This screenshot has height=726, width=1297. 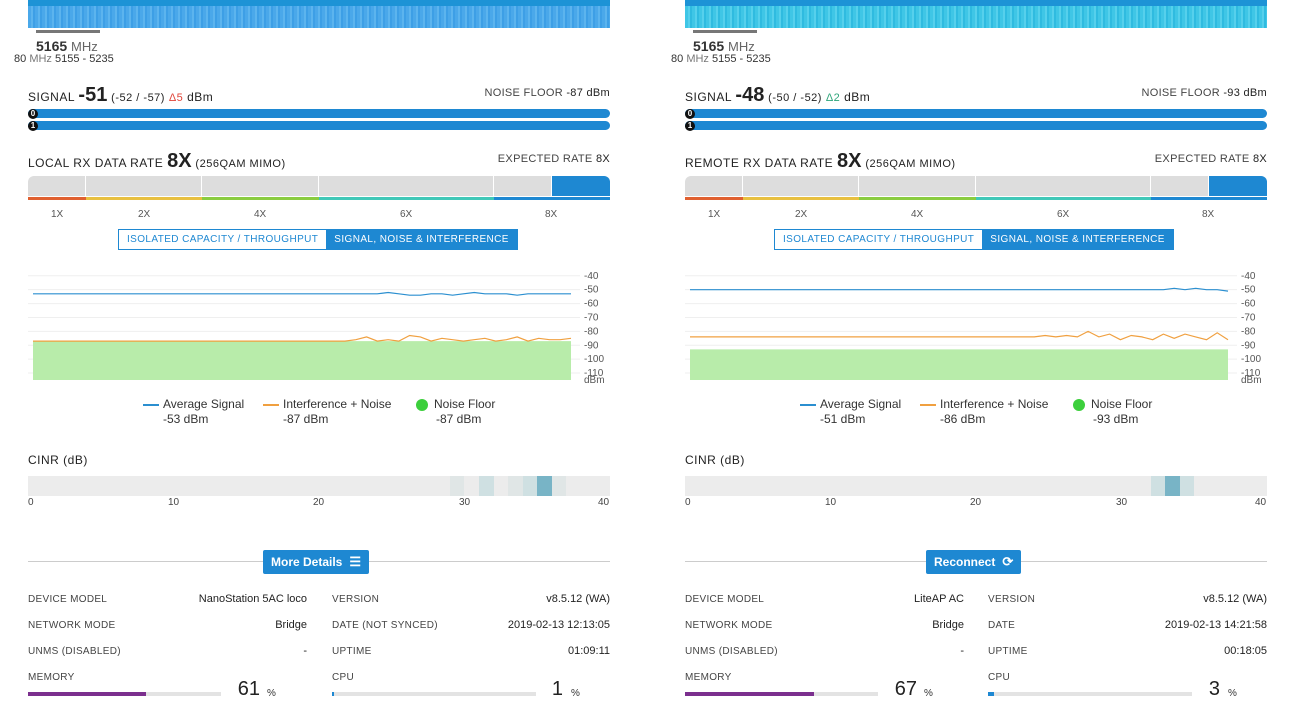 I want to click on detail-key: NETWORK MODE, so click(x=72, y=625).